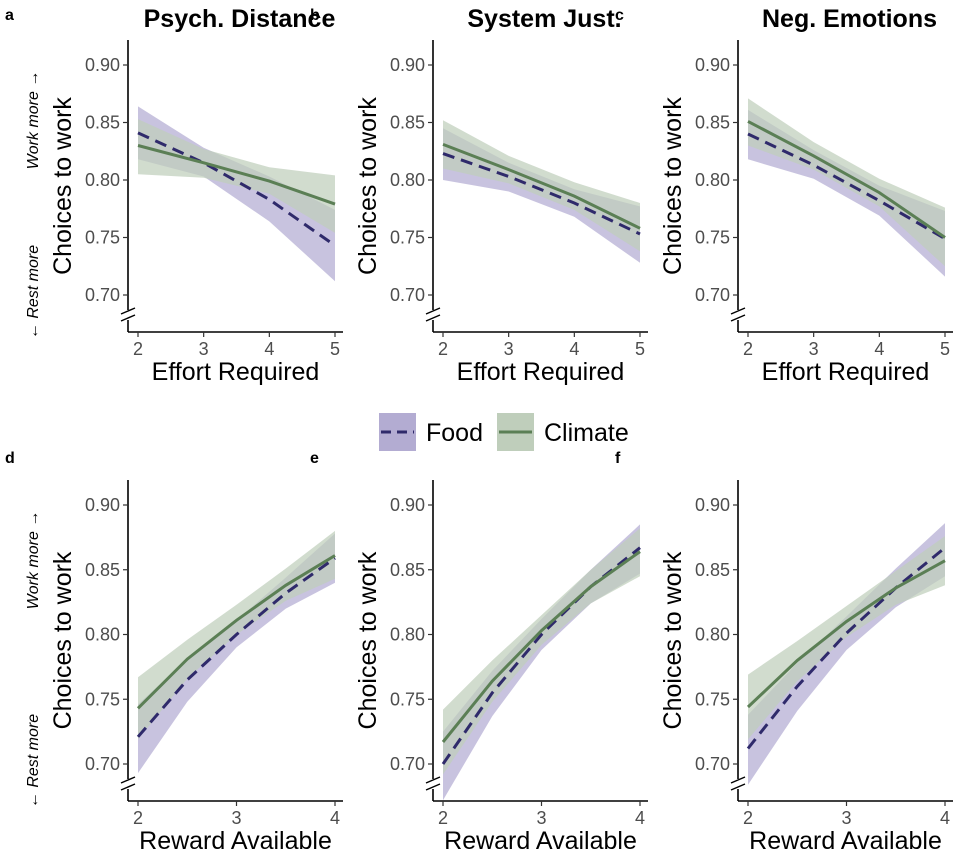 This screenshot has height=864, width=960. I want to click on panel-label: c, so click(619, 15).